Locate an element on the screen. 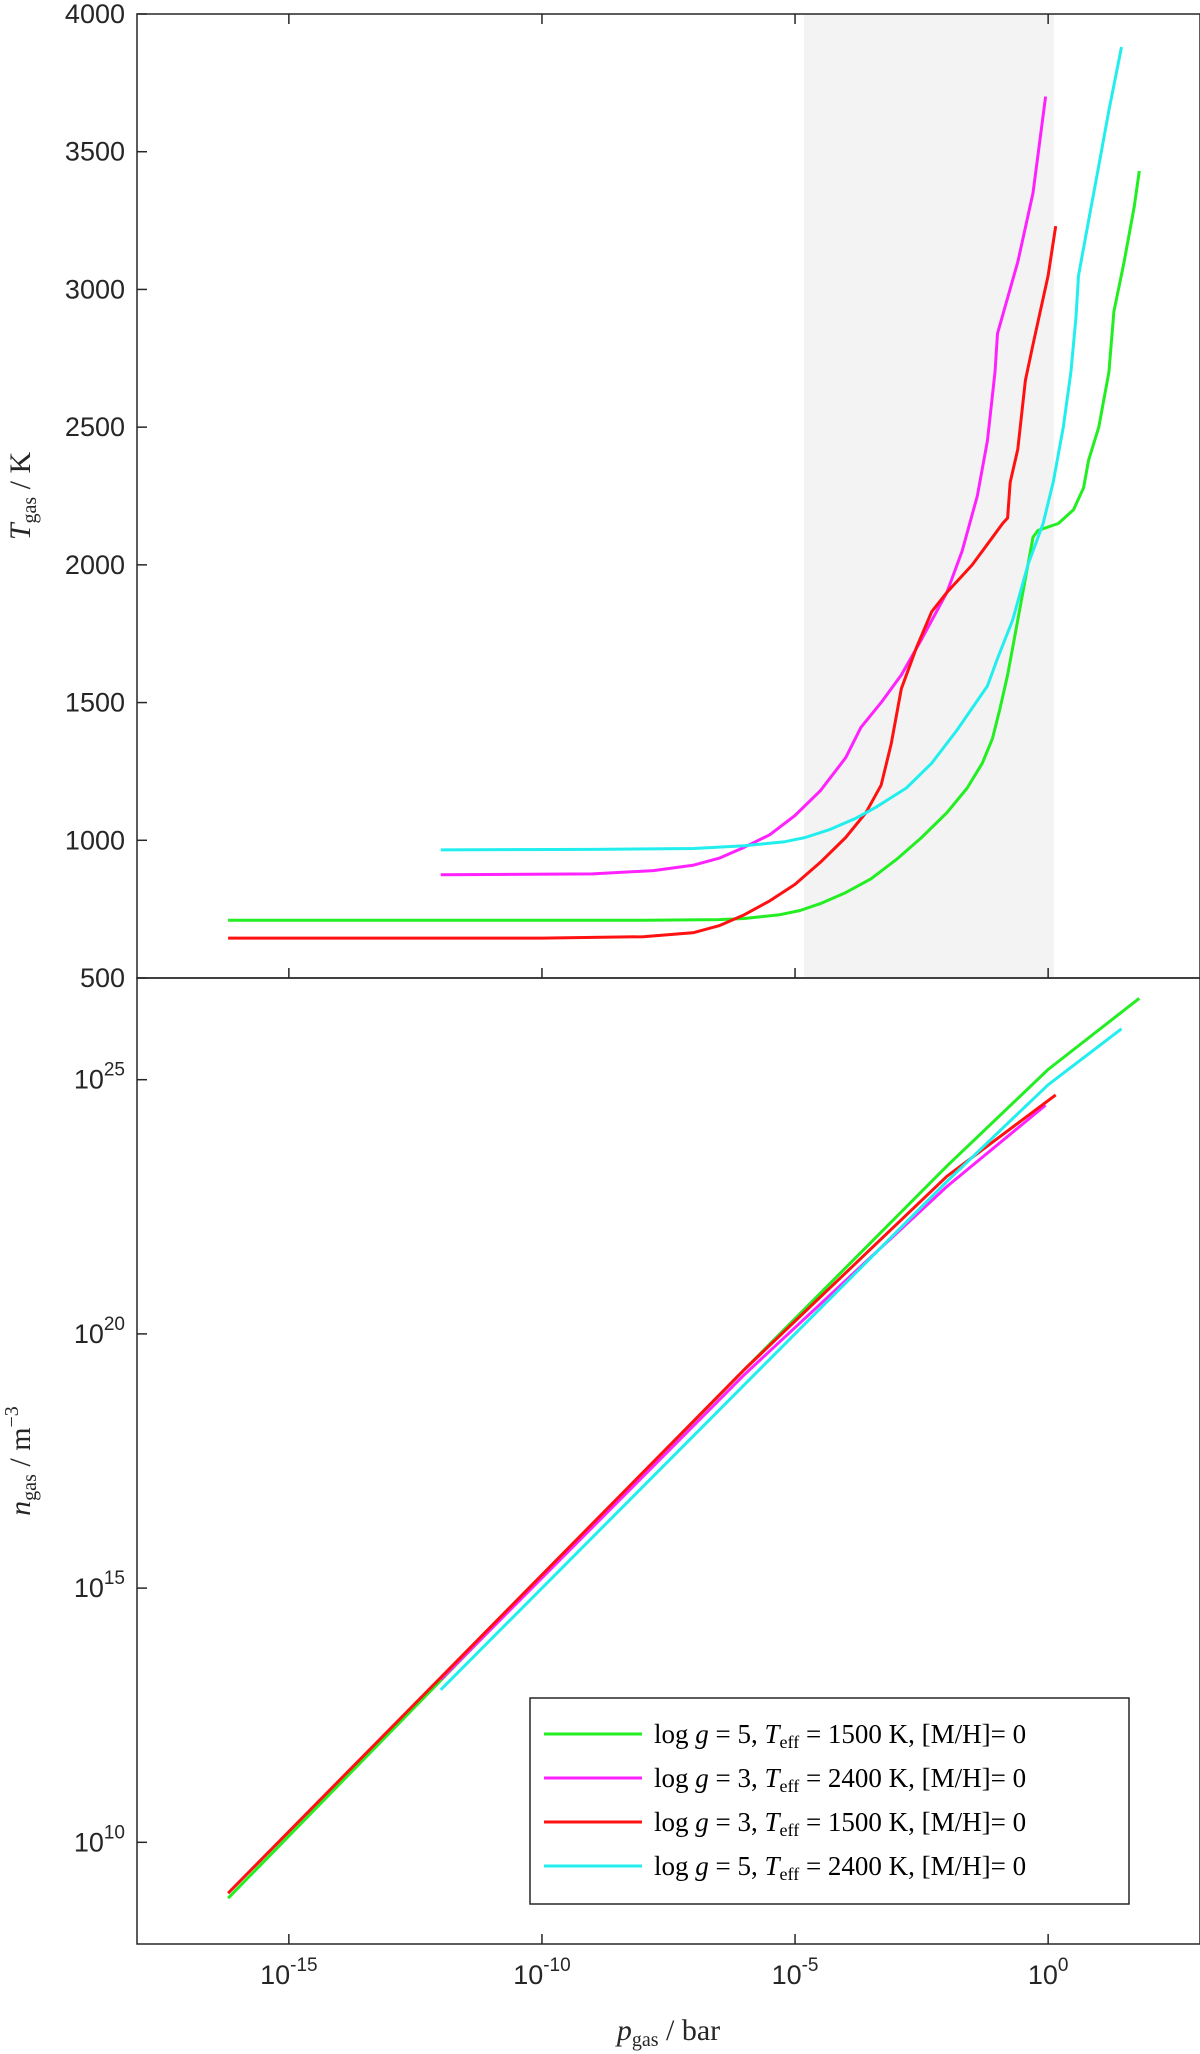 The image size is (1200, 2054). shaded-region is located at coordinates (928, 496).